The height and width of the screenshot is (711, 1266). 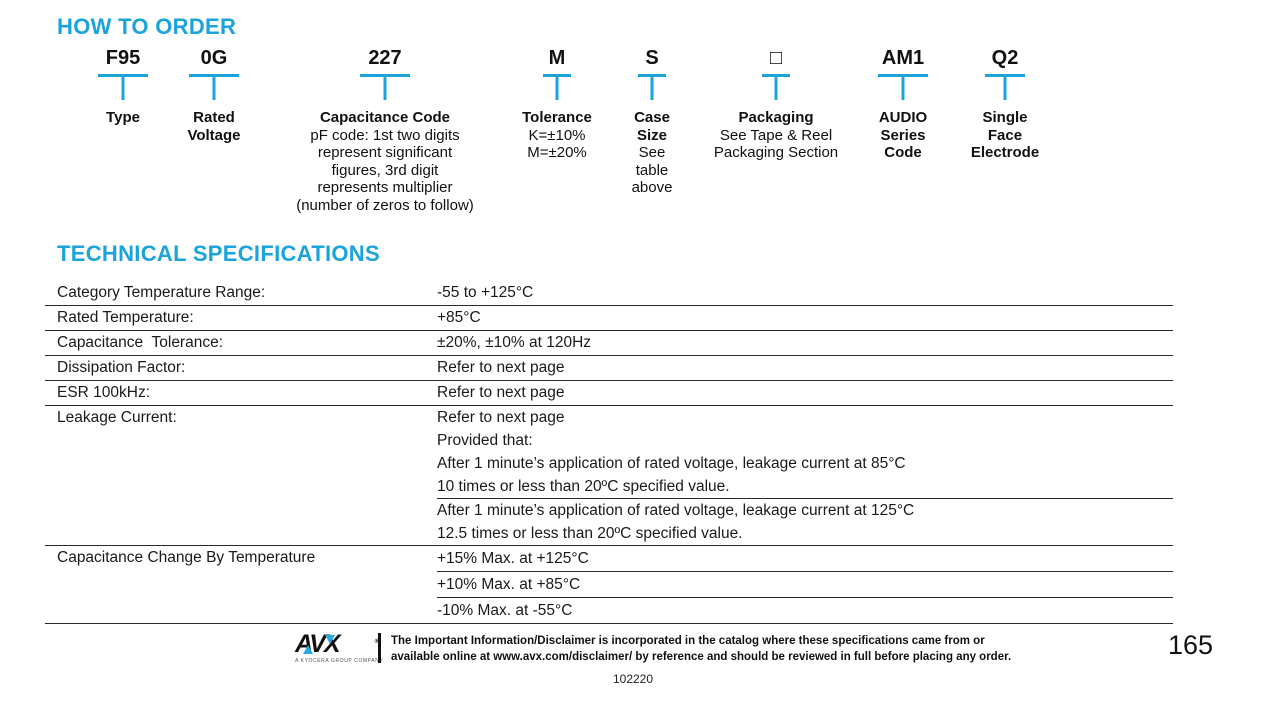 What do you see at coordinates (609, 318) in the screenshot?
I see `spec-row-rated-temperature: Rated Temperature: +85°C` at bounding box center [609, 318].